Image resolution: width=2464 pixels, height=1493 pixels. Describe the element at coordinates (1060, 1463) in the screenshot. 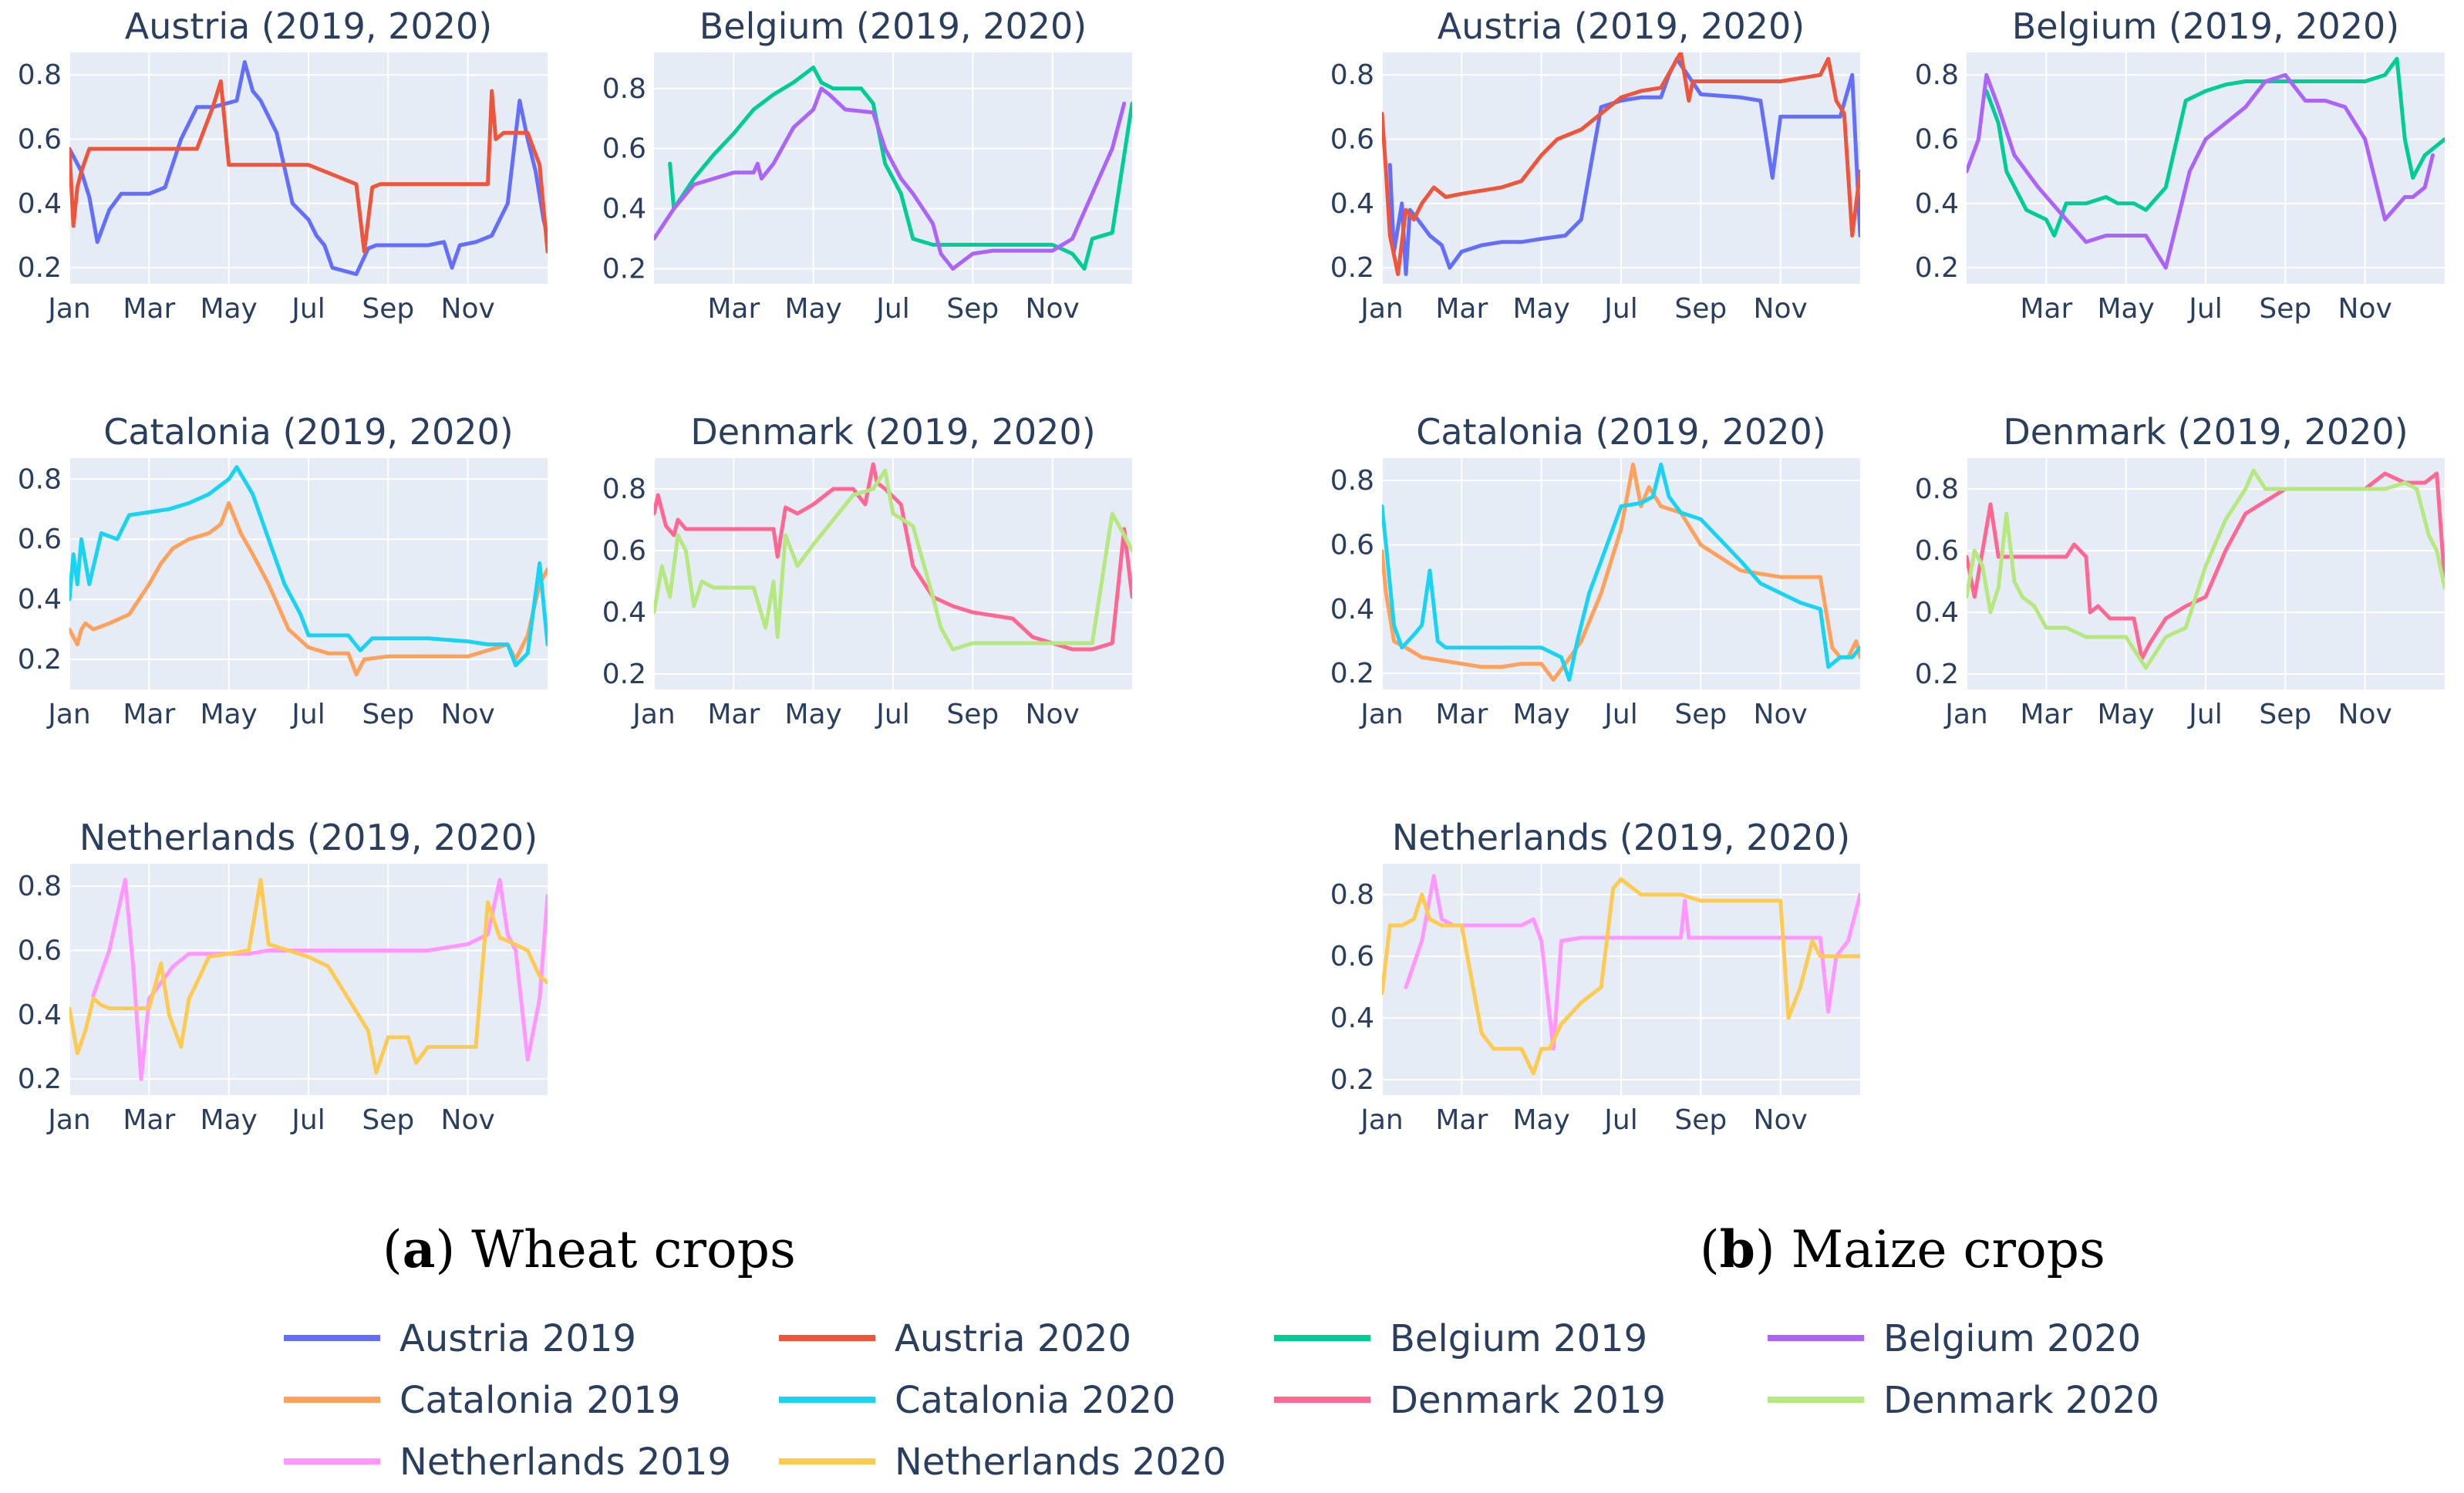

I see `legend-label: Netherlands 2020` at that location.